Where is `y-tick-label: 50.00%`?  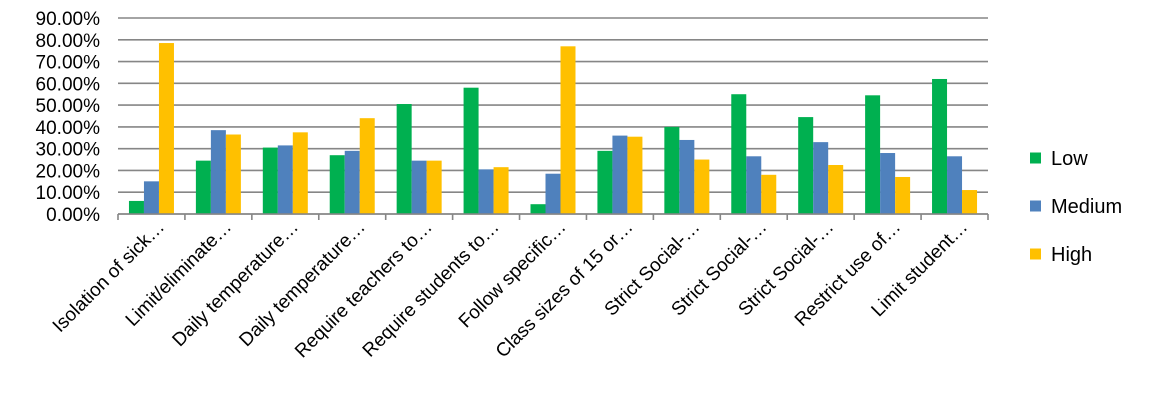 y-tick-label: 50.00% is located at coordinates (68, 106).